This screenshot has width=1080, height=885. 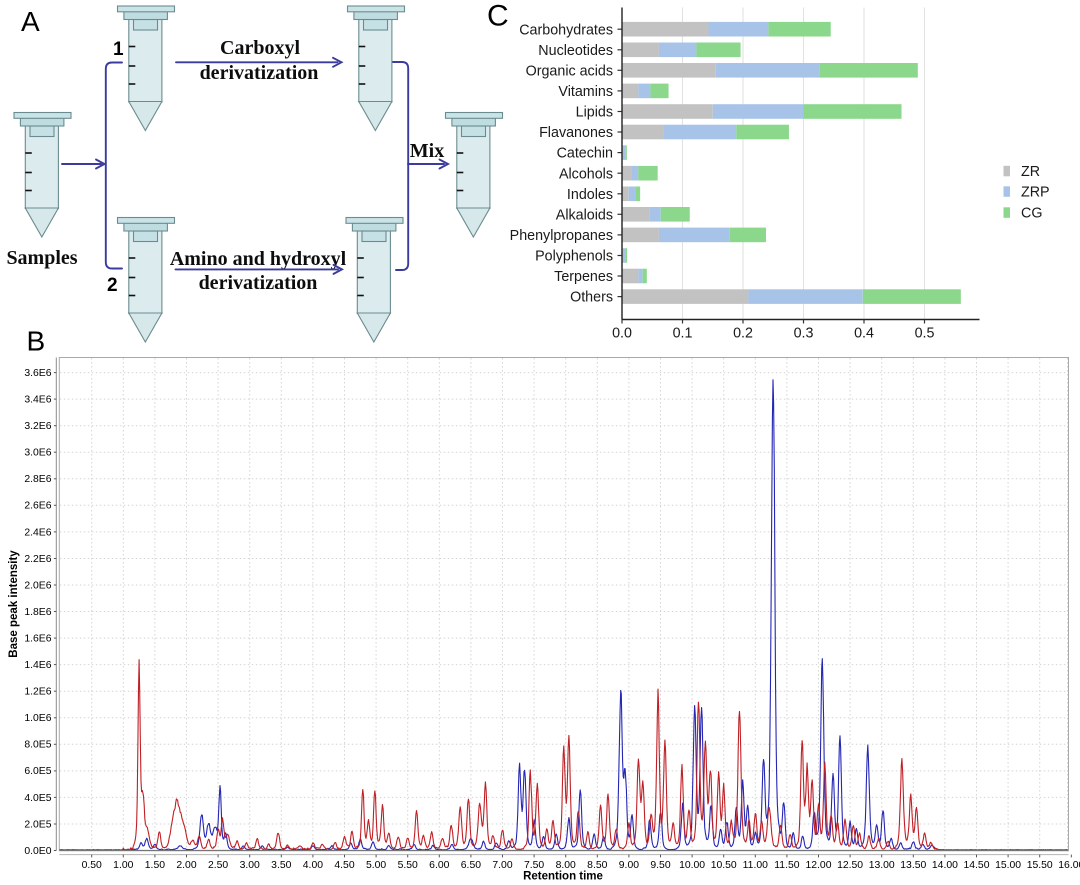 I want to click on svg-text: 12.00, so click(x=818, y=865).